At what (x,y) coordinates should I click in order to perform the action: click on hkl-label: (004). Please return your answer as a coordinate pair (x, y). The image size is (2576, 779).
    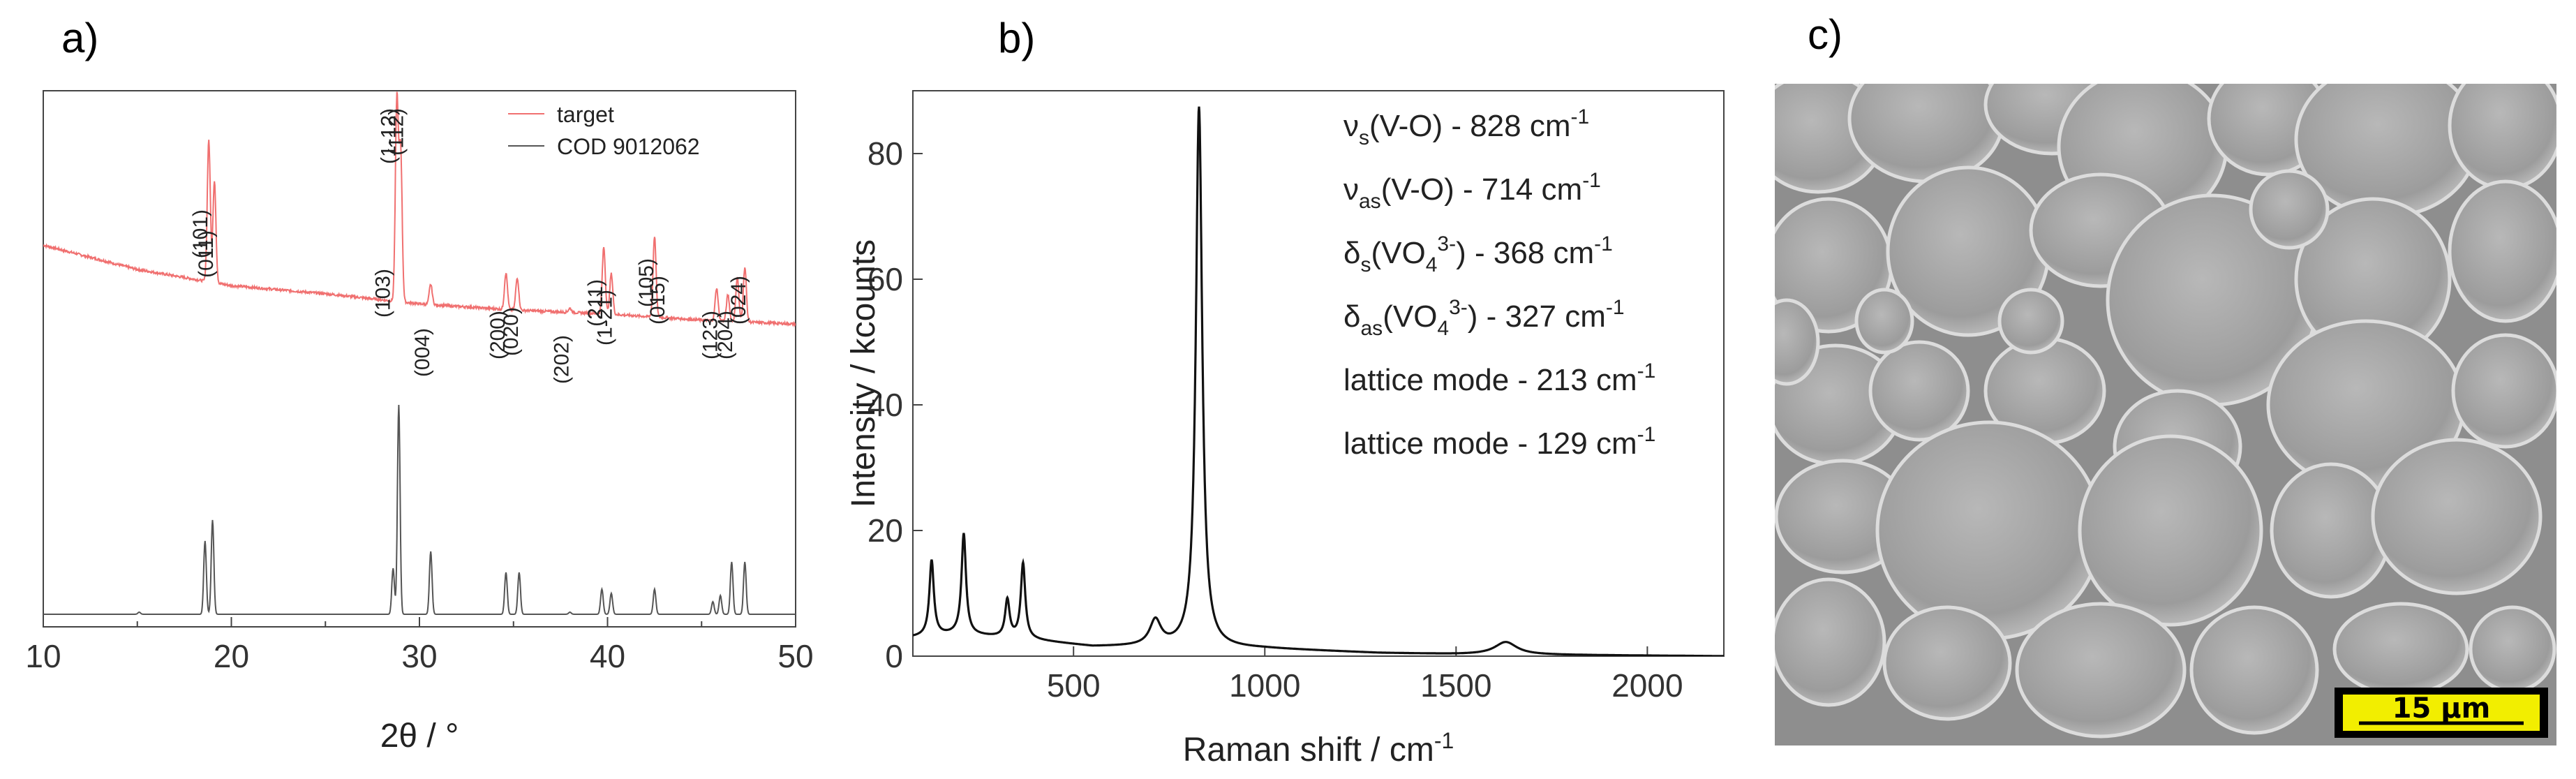
    Looking at the image, I should click on (423, 352).